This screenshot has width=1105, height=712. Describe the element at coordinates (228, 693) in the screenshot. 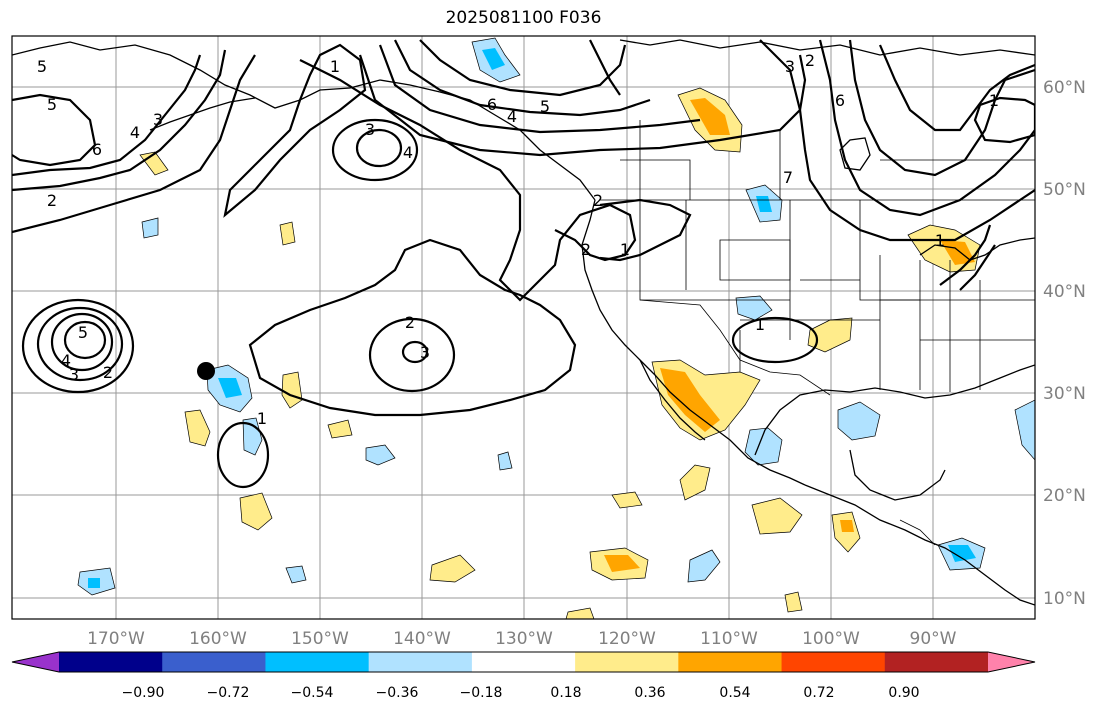

I see `colorbar-tick-label: −0.72` at that location.